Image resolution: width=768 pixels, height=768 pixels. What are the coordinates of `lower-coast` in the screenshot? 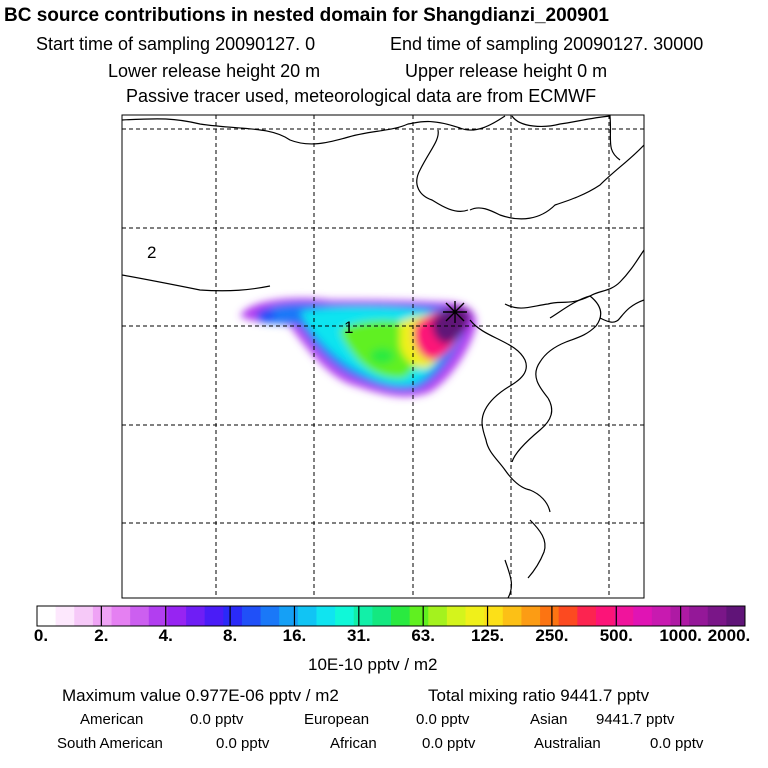 It's located at (532, 430).